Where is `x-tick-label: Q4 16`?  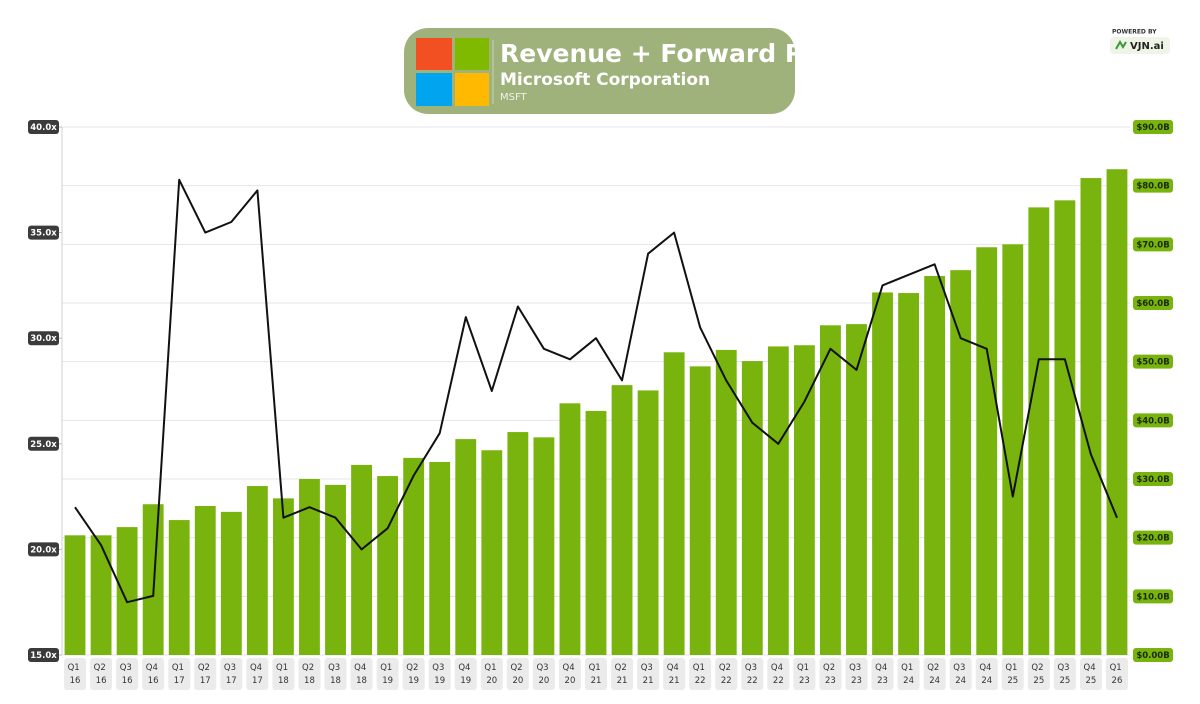 x-tick-label: Q4 16 is located at coordinates (153, 674).